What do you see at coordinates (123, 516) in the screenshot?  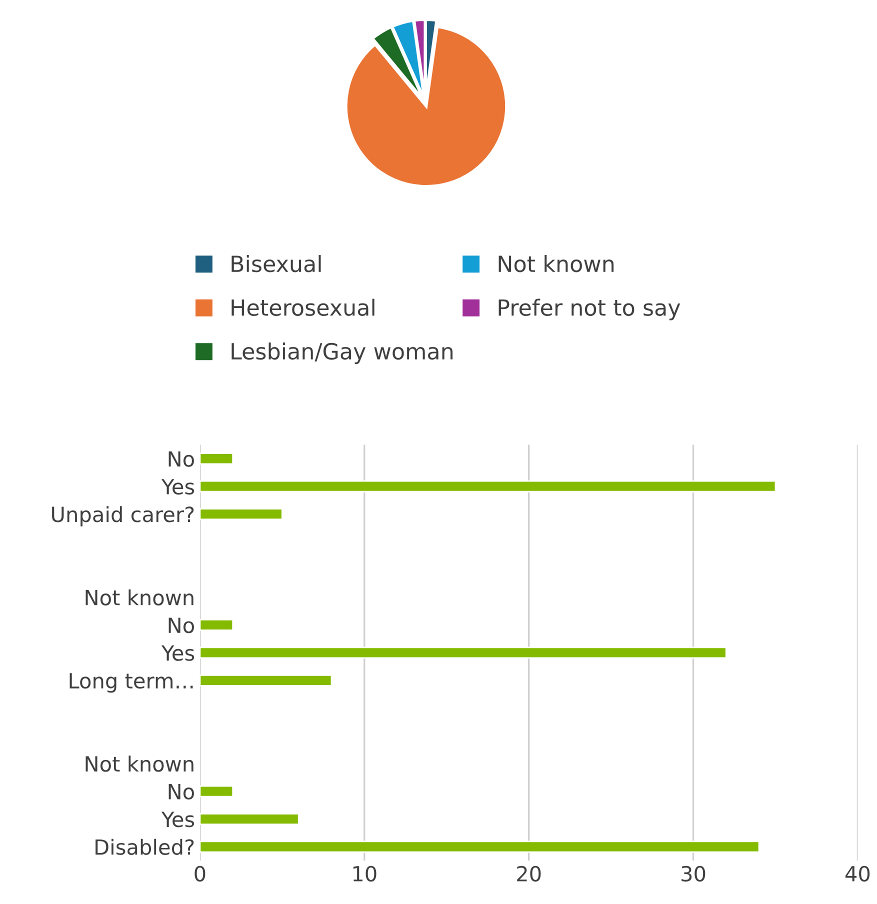 I see `y-tick-label: Unpaid carer?` at bounding box center [123, 516].